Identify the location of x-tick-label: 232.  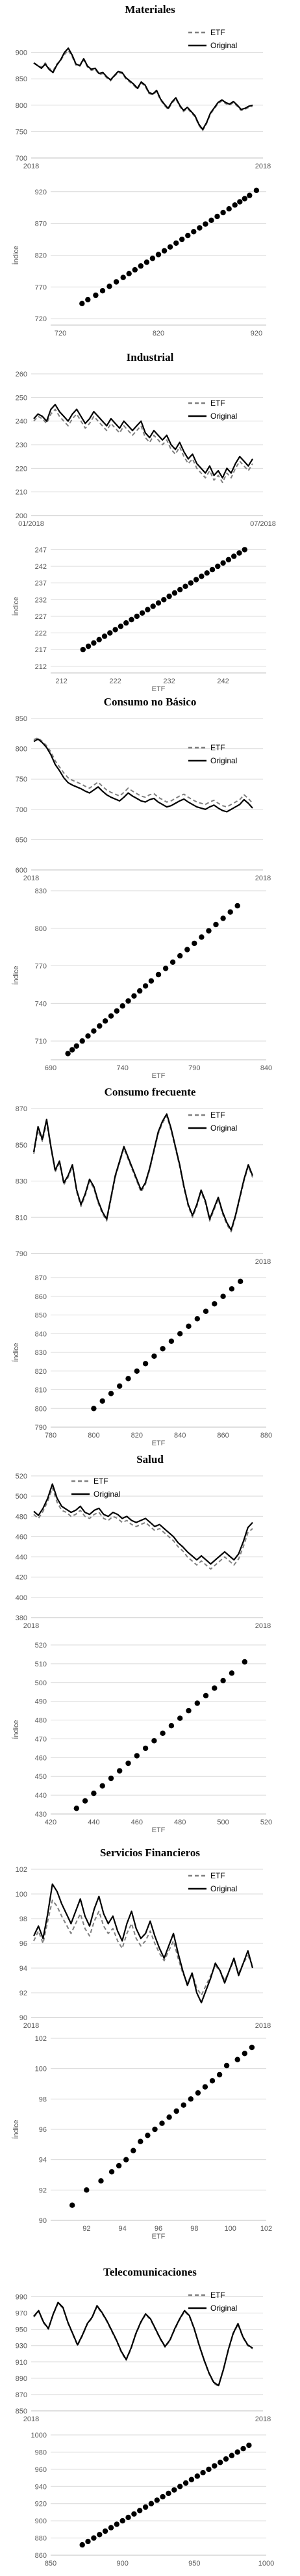
(169, 681).